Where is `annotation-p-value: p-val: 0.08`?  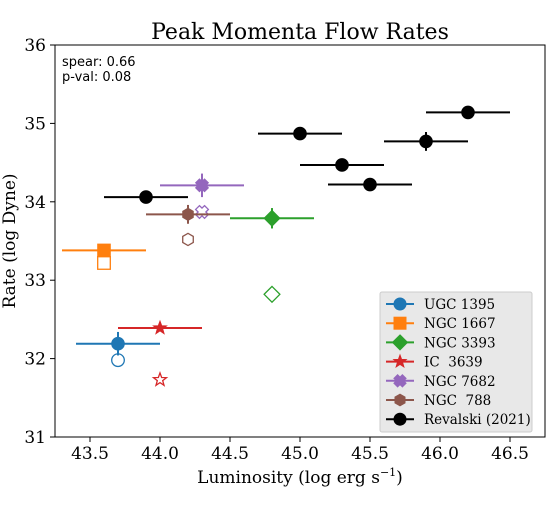
annotation-p-value: p-val: 0.08 is located at coordinates (96, 77).